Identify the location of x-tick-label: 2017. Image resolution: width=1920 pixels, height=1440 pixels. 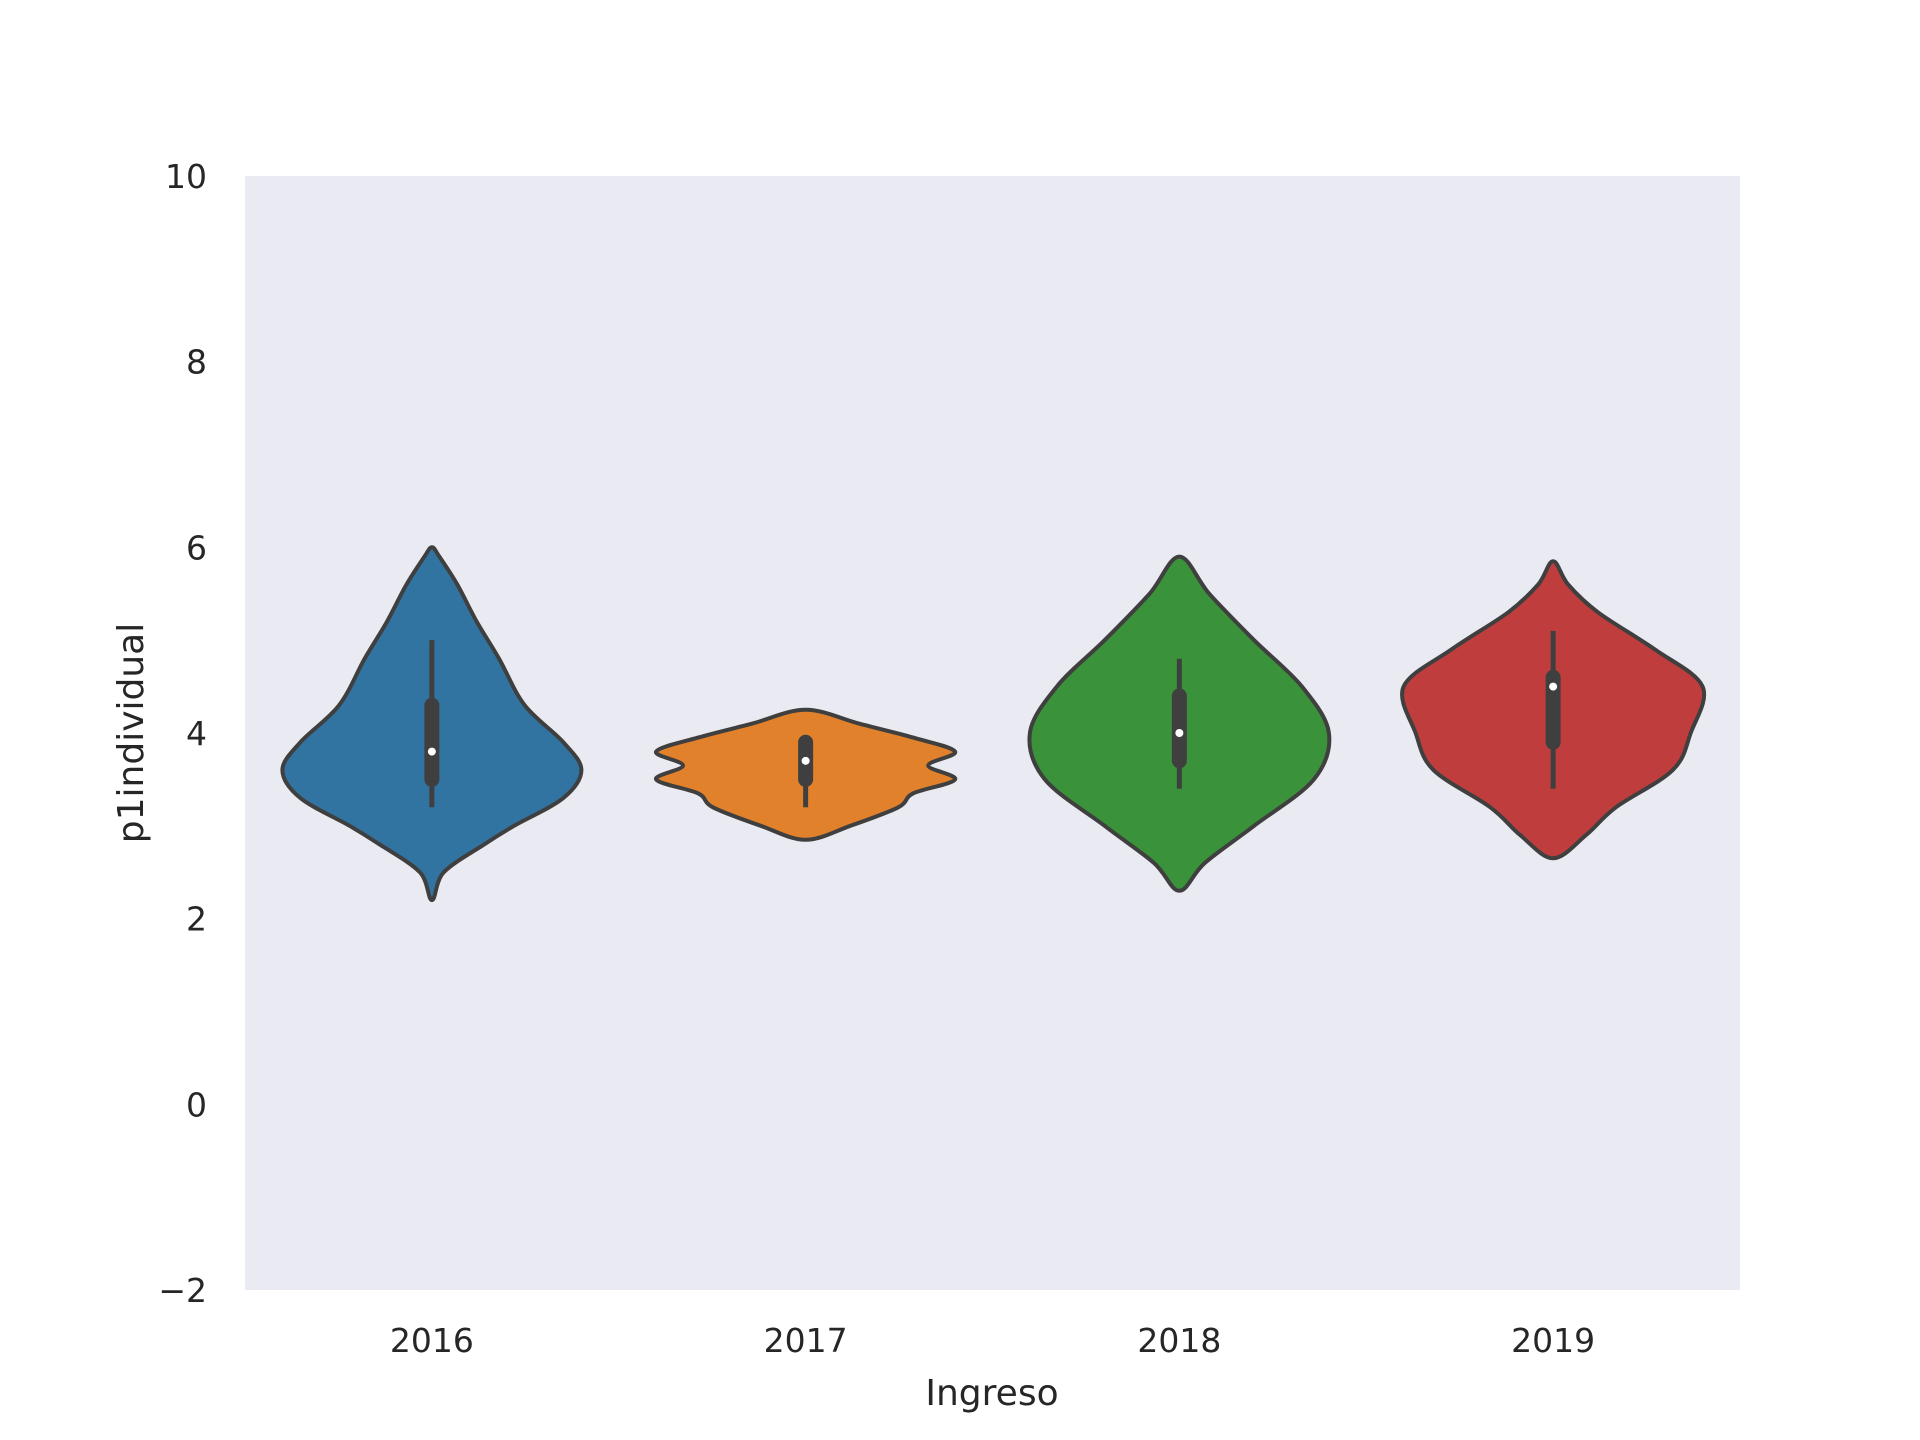
(806, 1340).